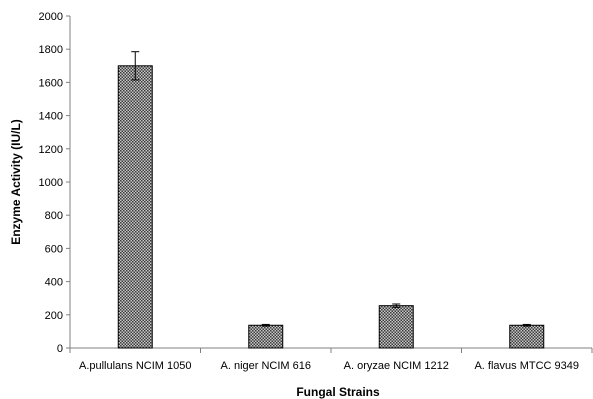  I want to click on y-axis-title: Enzyme Activity (IU/L), so click(16, 182).